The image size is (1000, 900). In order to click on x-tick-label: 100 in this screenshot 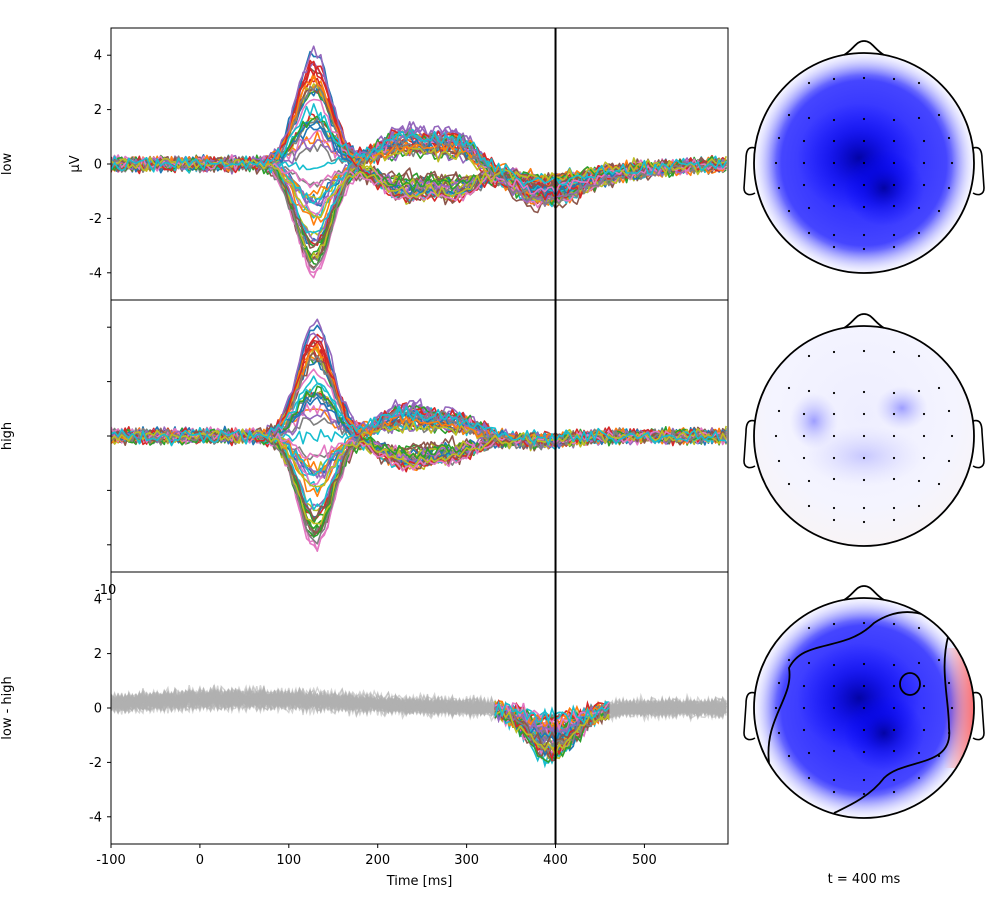, I will do `click(288, 860)`.